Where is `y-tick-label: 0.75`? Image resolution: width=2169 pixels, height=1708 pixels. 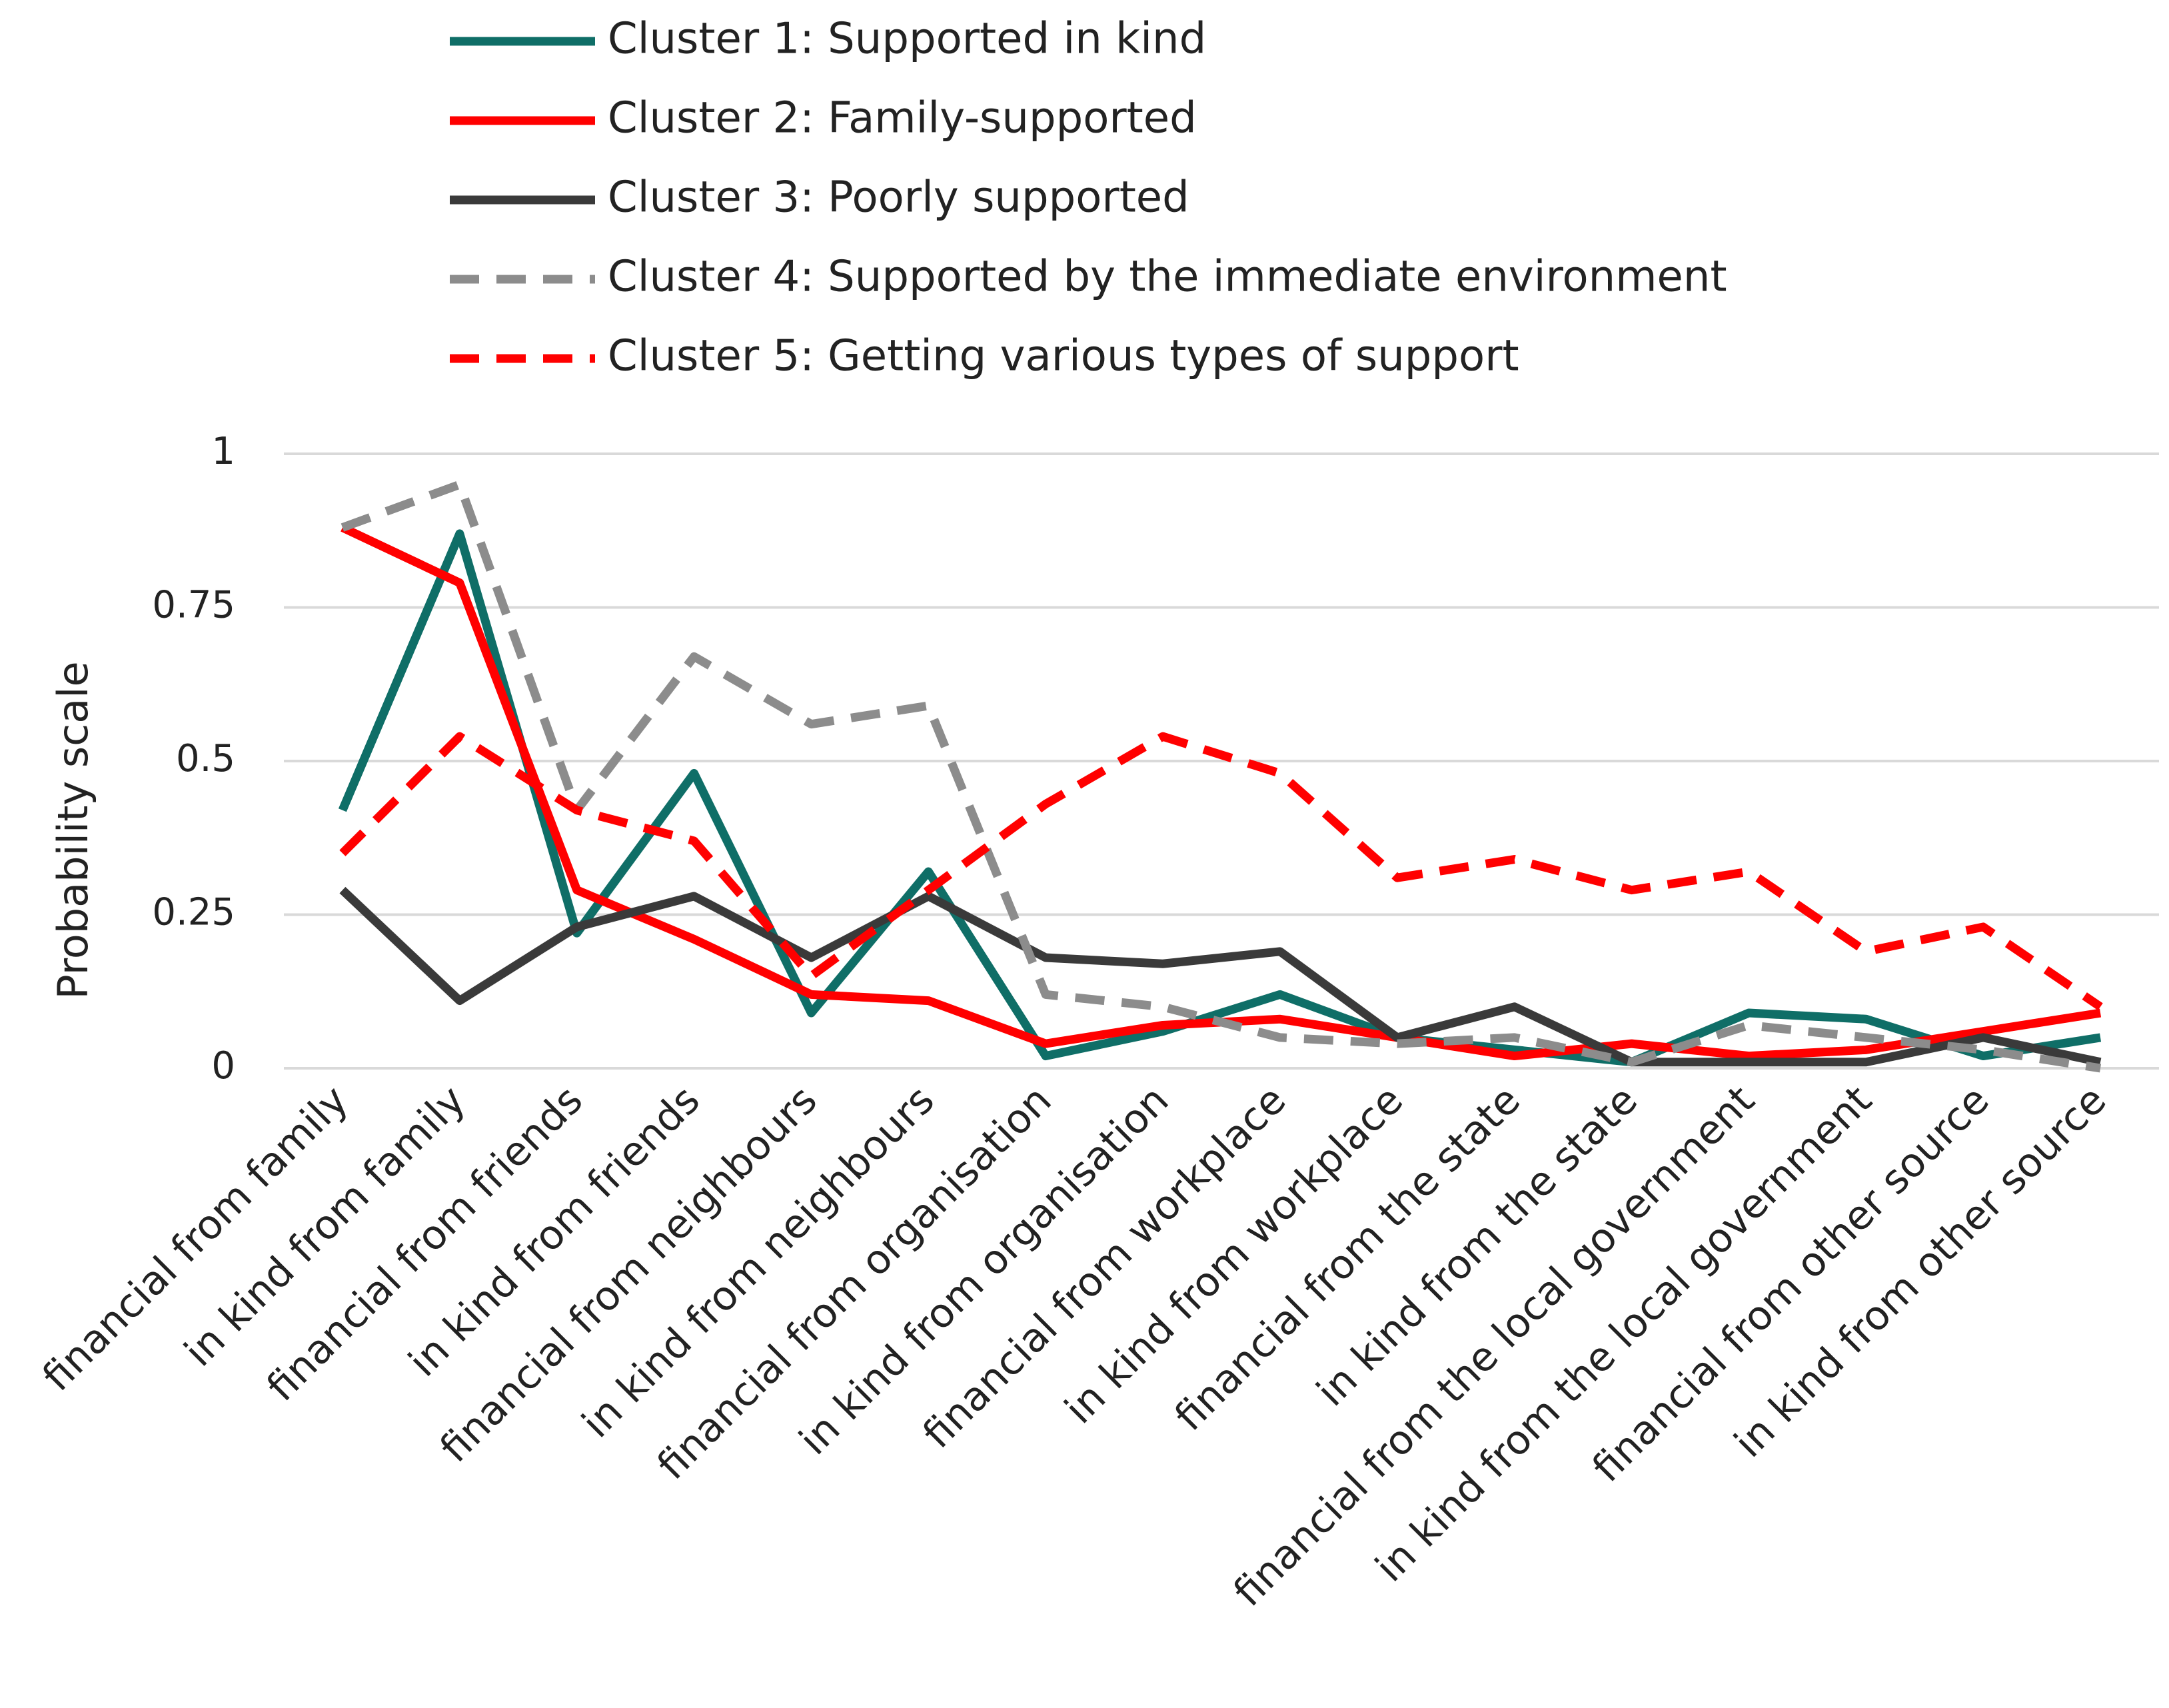 y-tick-label: 0.75 is located at coordinates (193, 605).